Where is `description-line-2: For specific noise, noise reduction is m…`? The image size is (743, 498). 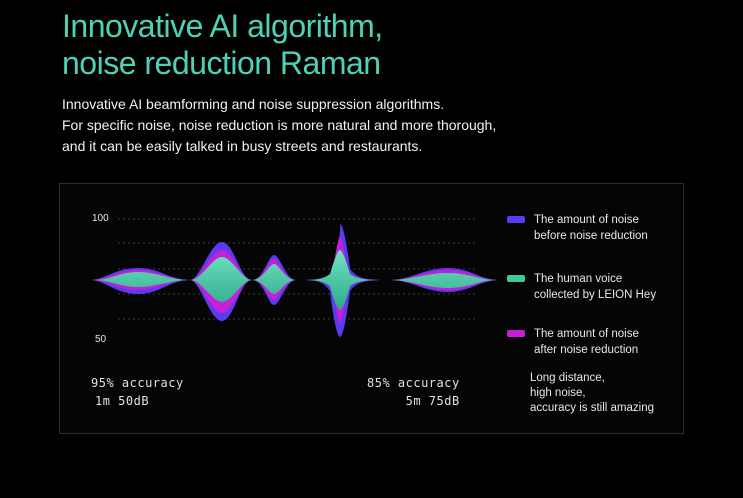 description-line-2: For specific noise, noise reduction is m… is located at coordinates (279, 125).